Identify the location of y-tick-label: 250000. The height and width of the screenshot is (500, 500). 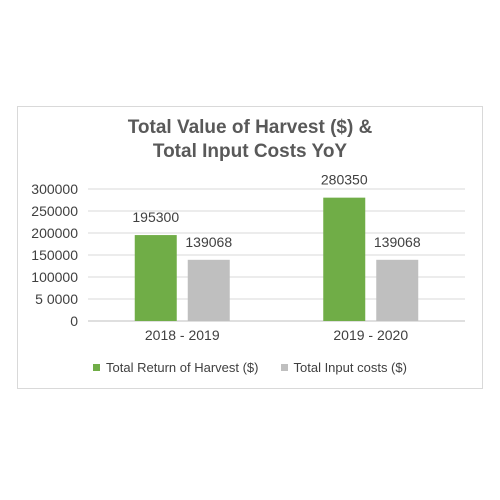
(54, 211).